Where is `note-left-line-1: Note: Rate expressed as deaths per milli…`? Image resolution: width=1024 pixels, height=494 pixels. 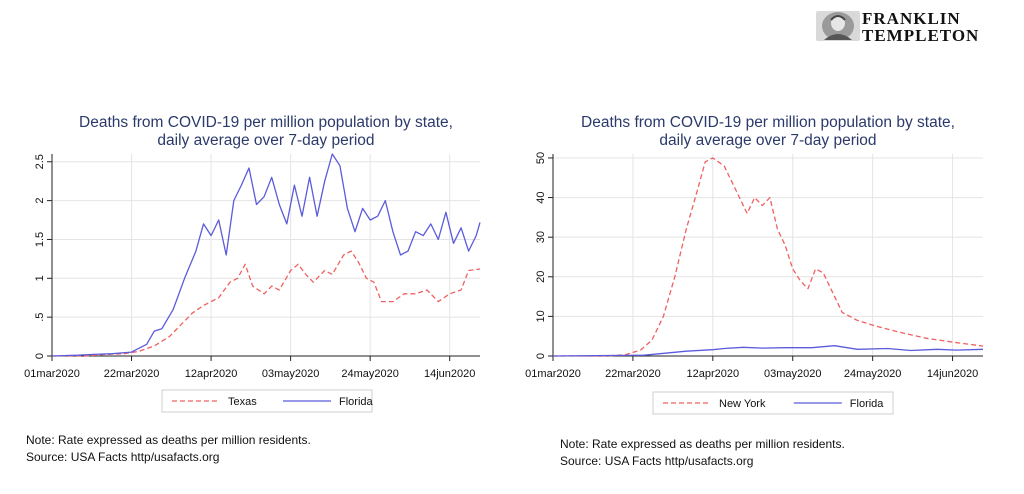 note-left-line-1: Note: Rate expressed as deaths per milli… is located at coordinates (168, 440).